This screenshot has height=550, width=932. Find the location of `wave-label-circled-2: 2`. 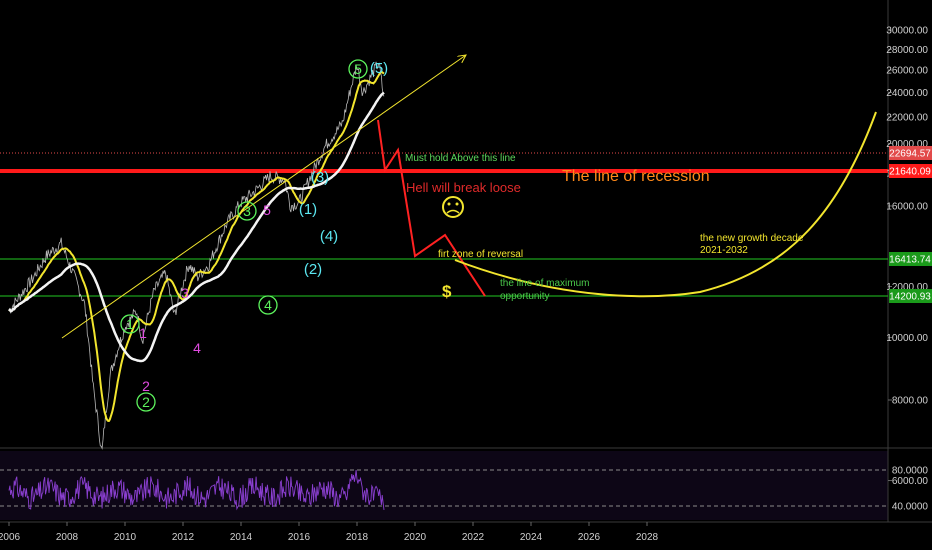

wave-label-circled-2: 2 is located at coordinates (146, 402).